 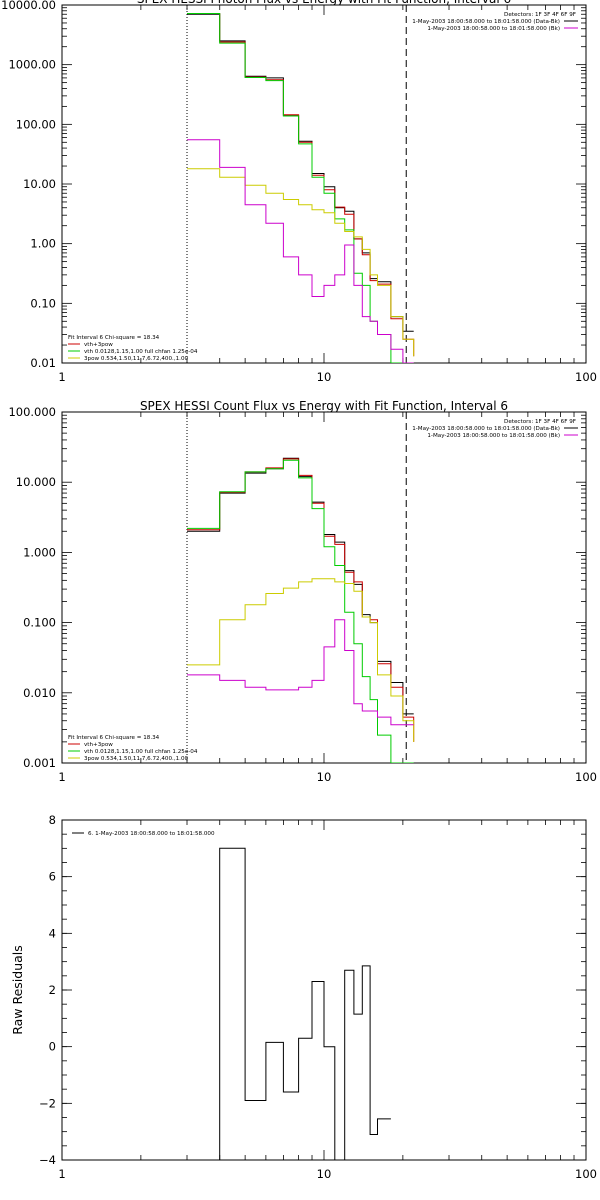 What do you see at coordinates (17, 990) in the screenshot?
I see `y-axis-label: Raw Residuals` at bounding box center [17, 990].